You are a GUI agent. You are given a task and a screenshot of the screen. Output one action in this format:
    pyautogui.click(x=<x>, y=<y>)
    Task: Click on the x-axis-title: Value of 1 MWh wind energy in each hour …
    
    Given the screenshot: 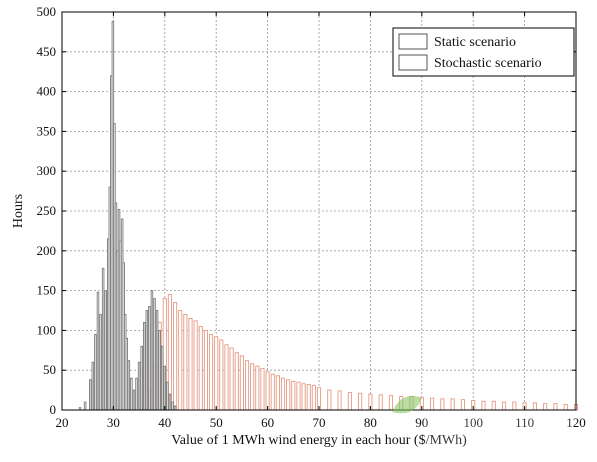 What is the action you would take?
    pyautogui.click(x=319, y=440)
    